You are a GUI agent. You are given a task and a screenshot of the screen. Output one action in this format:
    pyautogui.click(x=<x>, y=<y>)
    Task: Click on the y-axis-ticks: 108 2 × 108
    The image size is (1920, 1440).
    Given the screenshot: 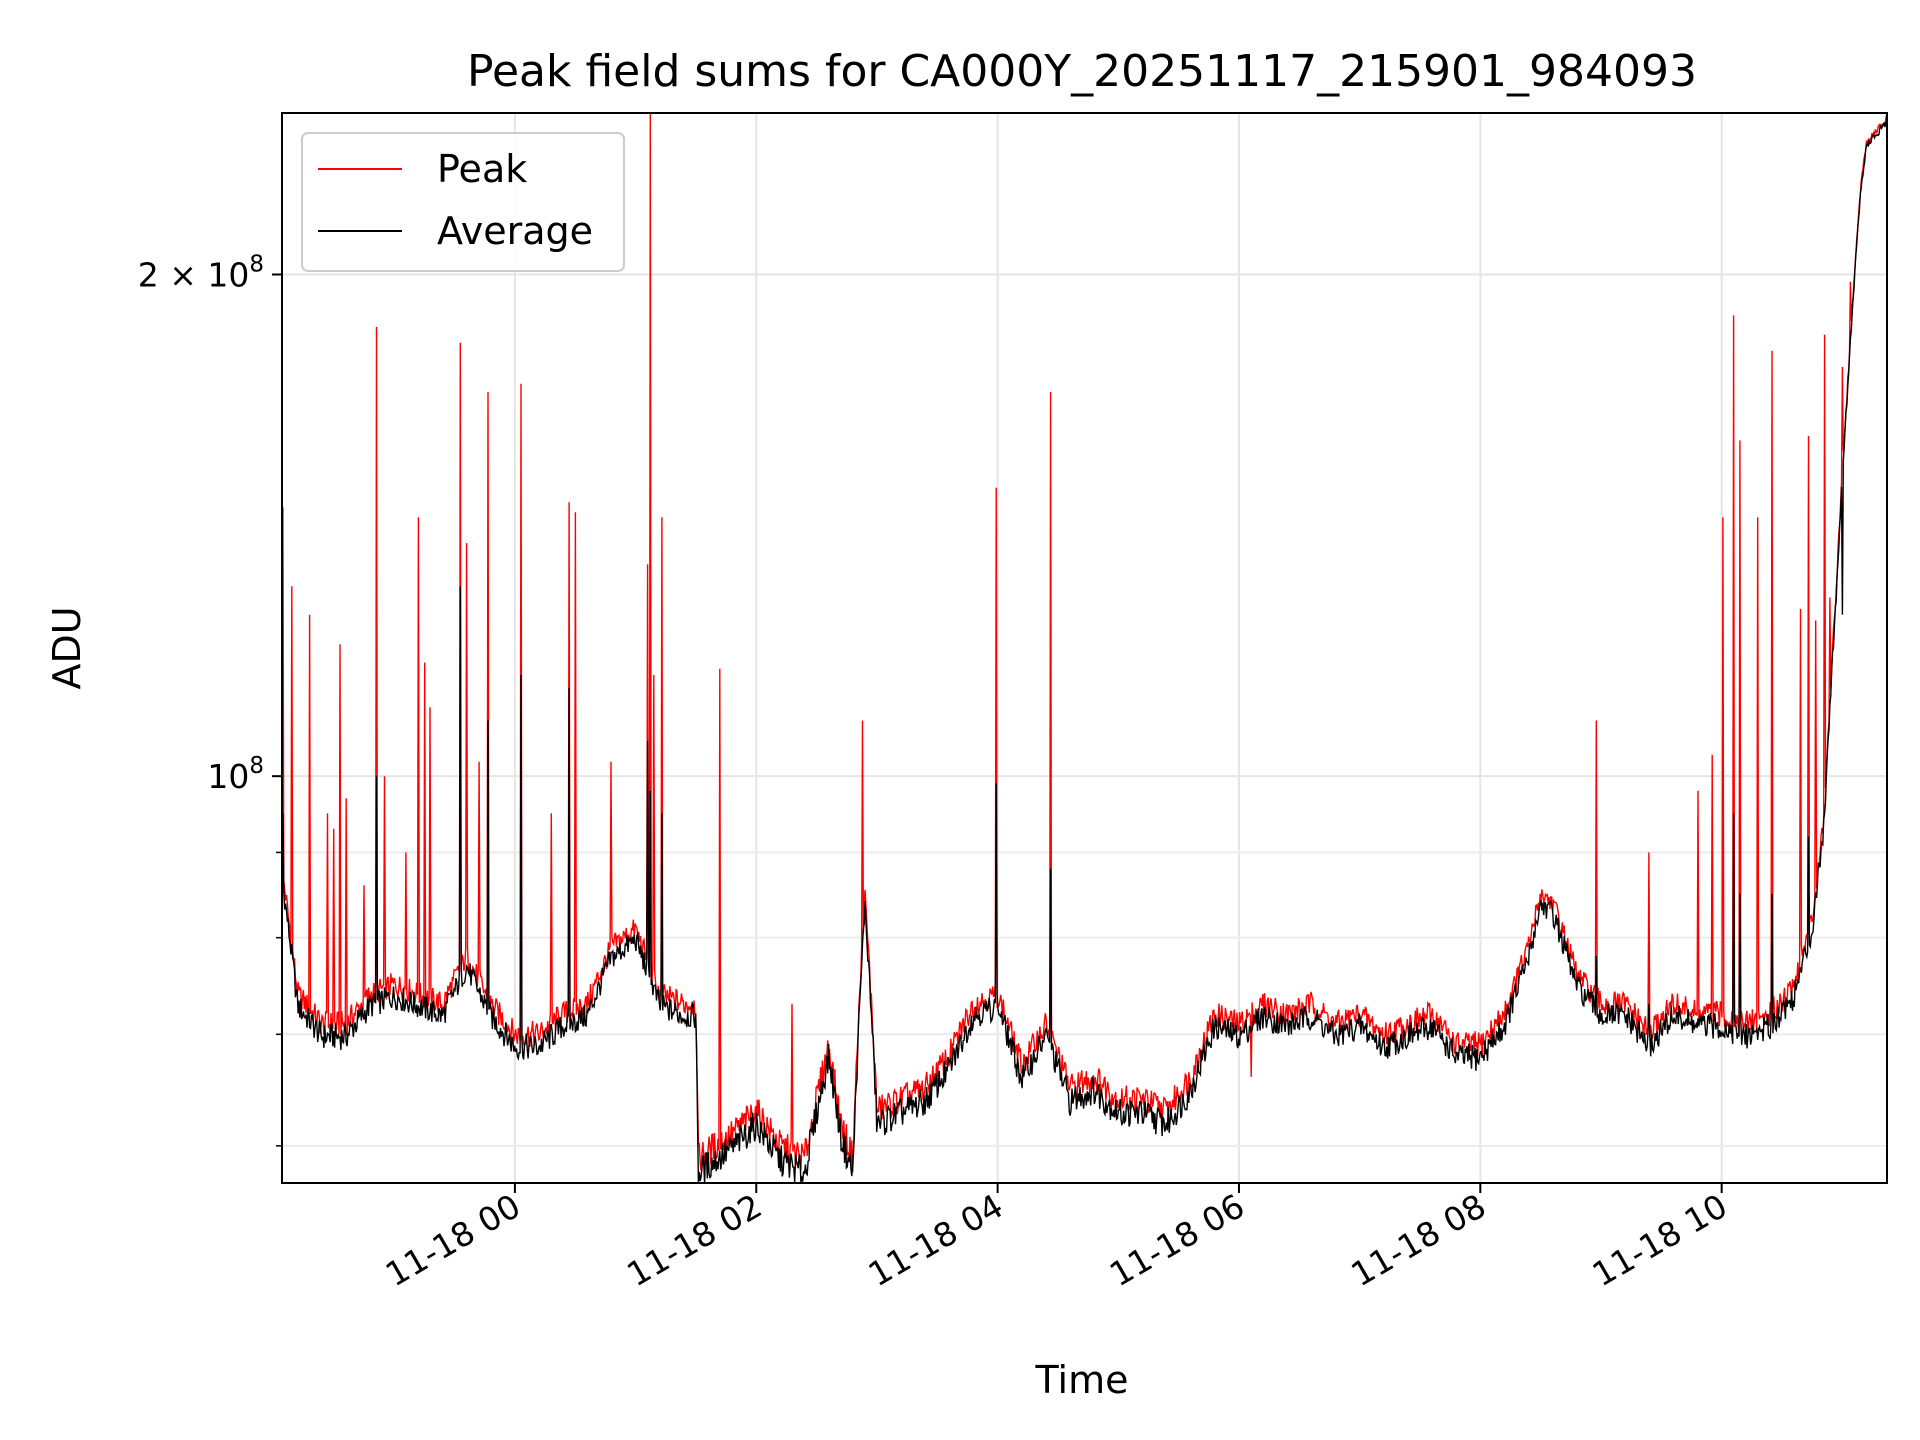 What is the action you would take?
    pyautogui.click(x=210, y=699)
    